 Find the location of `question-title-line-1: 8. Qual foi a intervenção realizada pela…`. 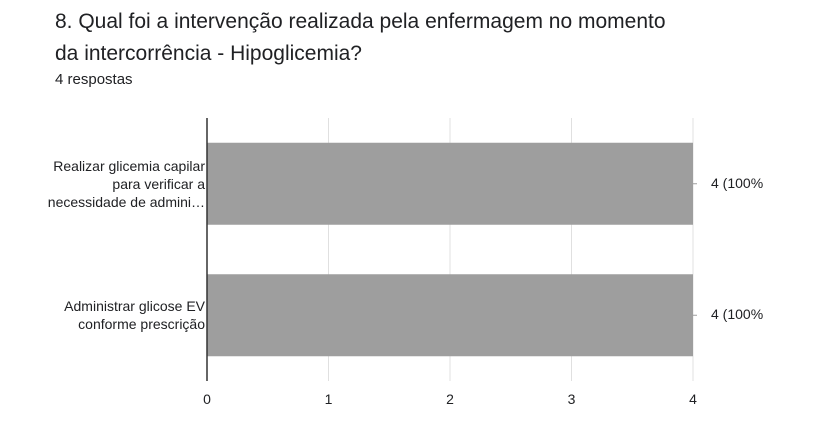

question-title-line-1: 8. Qual foi a intervenção realizada pela… is located at coordinates (360, 21).